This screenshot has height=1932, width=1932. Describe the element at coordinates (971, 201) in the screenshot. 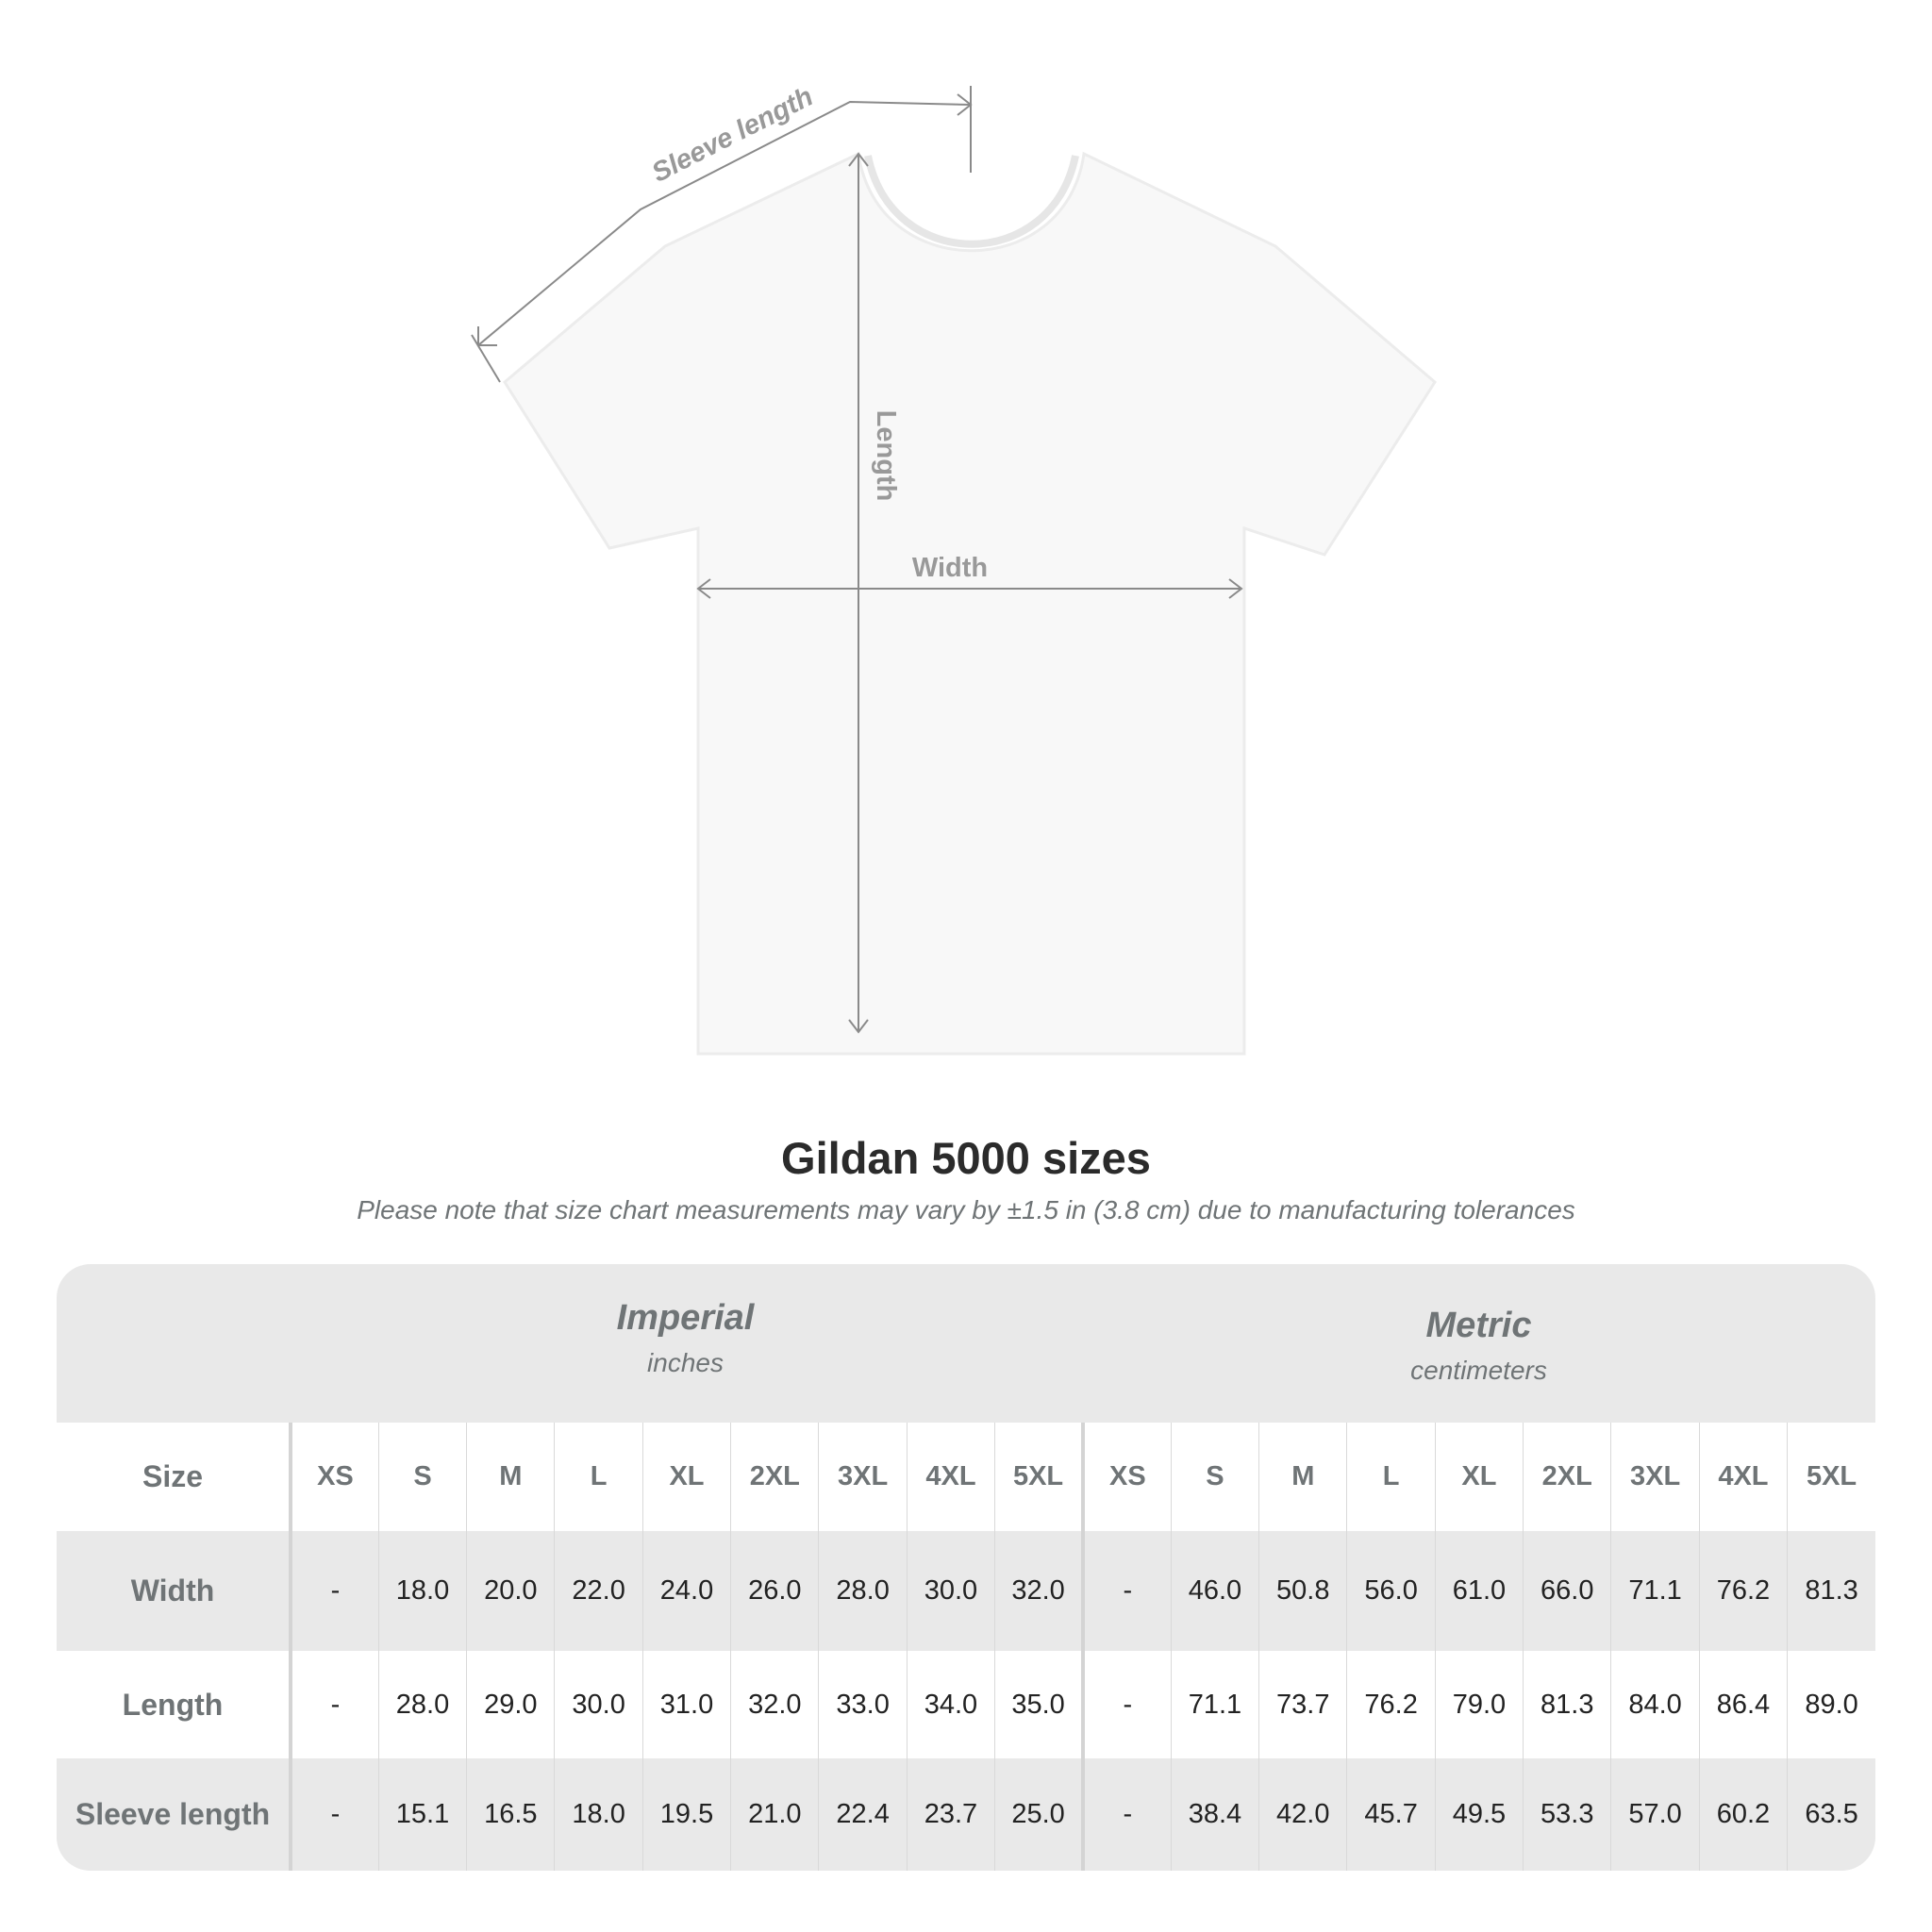

I see `tshirt-collar` at that location.